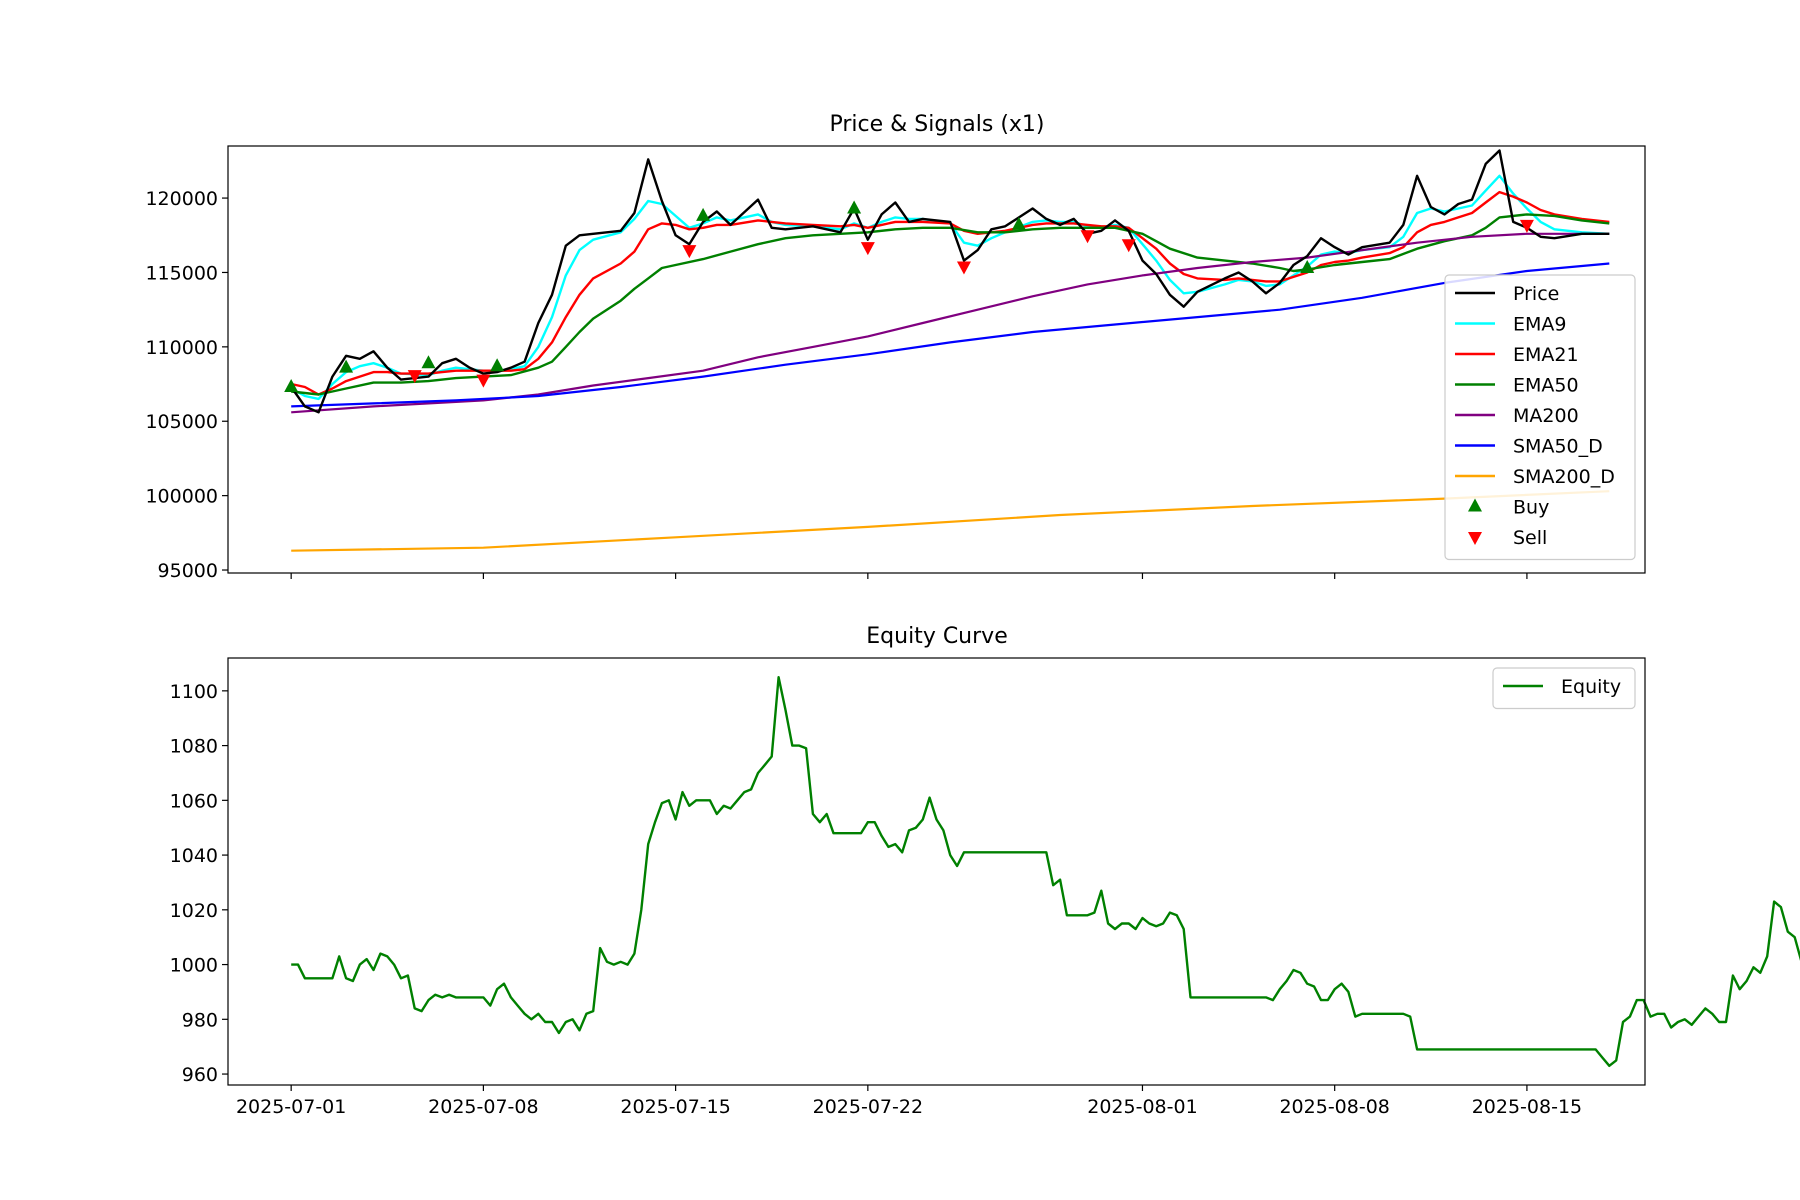  What do you see at coordinates (1527, 1107) in the screenshot?
I see `x-tick-label: 2025-08-15` at bounding box center [1527, 1107].